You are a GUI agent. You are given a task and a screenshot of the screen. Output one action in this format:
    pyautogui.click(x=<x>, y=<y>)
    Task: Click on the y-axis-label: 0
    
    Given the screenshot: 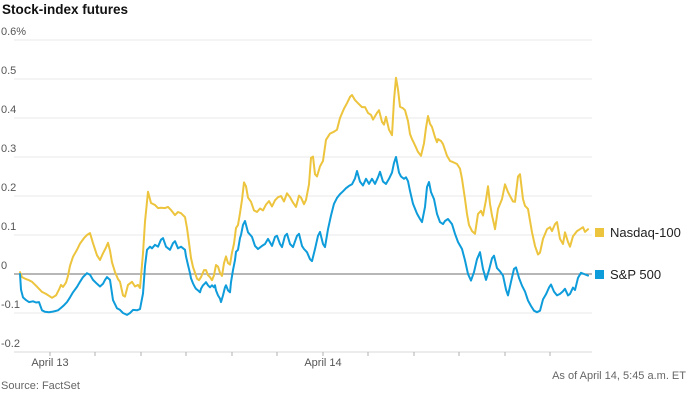 What is the action you would take?
    pyautogui.click(x=6, y=266)
    